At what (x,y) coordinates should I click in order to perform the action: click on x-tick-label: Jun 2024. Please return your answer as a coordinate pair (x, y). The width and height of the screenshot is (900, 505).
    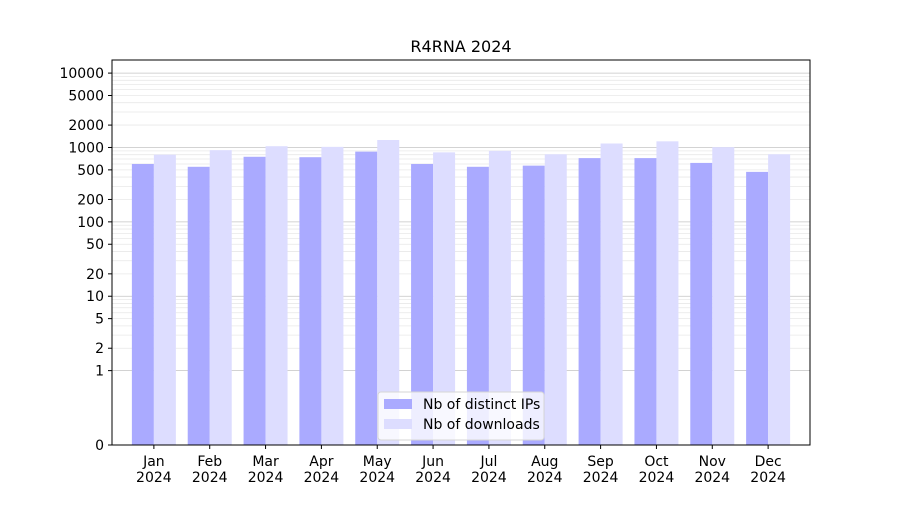
    Looking at the image, I should click on (433, 470).